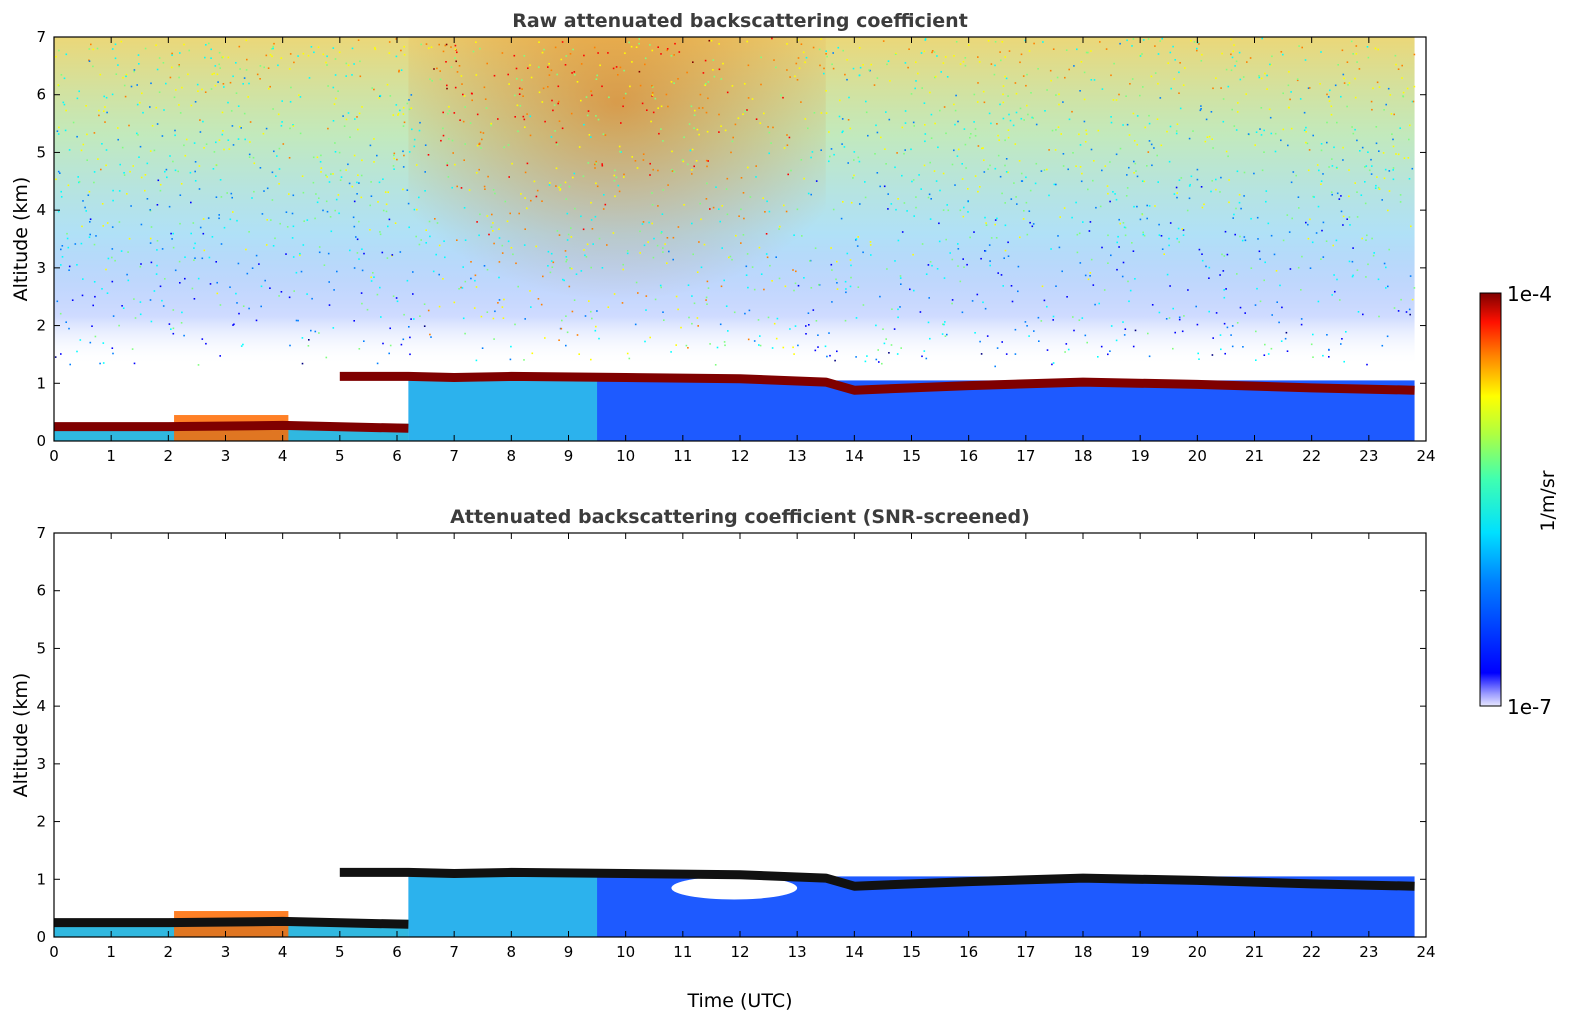  I want to click on colorbar: 1e-4 1e-7 1/m/sr, so click(1519, 500).